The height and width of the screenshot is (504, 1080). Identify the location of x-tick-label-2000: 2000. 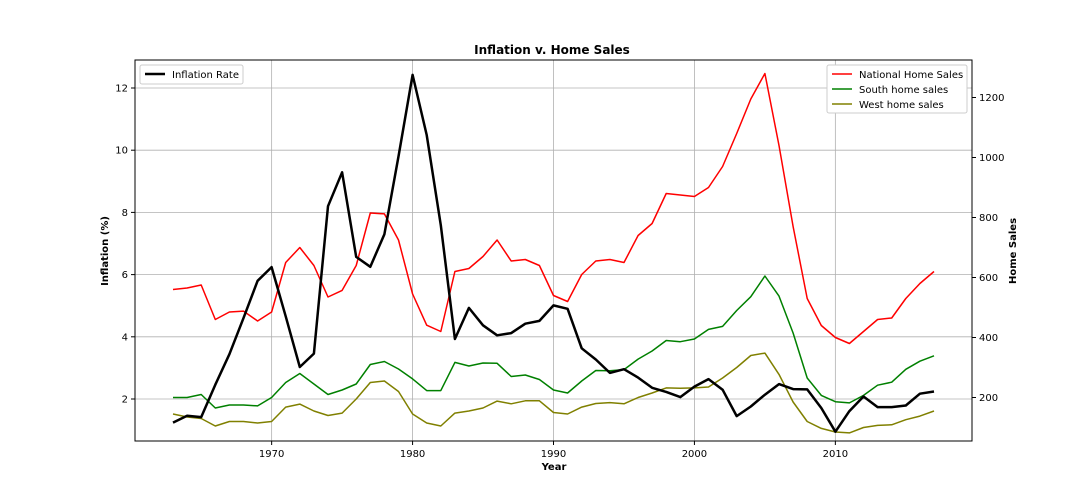
(694, 454).